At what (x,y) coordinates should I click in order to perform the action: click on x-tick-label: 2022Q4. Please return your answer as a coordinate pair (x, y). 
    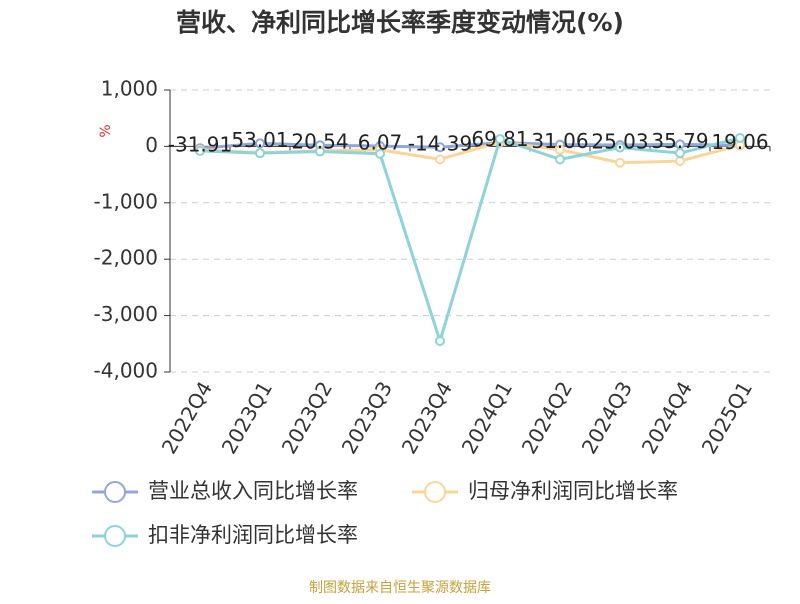
    Looking at the image, I should click on (187, 417).